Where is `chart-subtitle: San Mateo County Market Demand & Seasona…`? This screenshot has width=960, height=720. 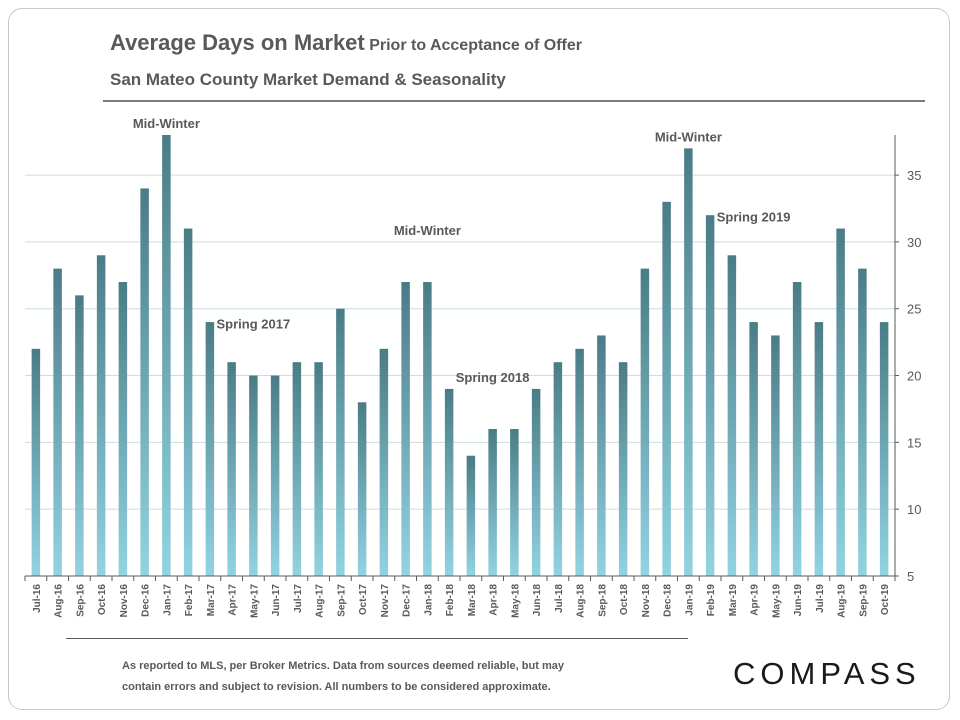 chart-subtitle: San Mateo County Market Demand & Seasona… is located at coordinates (308, 79).